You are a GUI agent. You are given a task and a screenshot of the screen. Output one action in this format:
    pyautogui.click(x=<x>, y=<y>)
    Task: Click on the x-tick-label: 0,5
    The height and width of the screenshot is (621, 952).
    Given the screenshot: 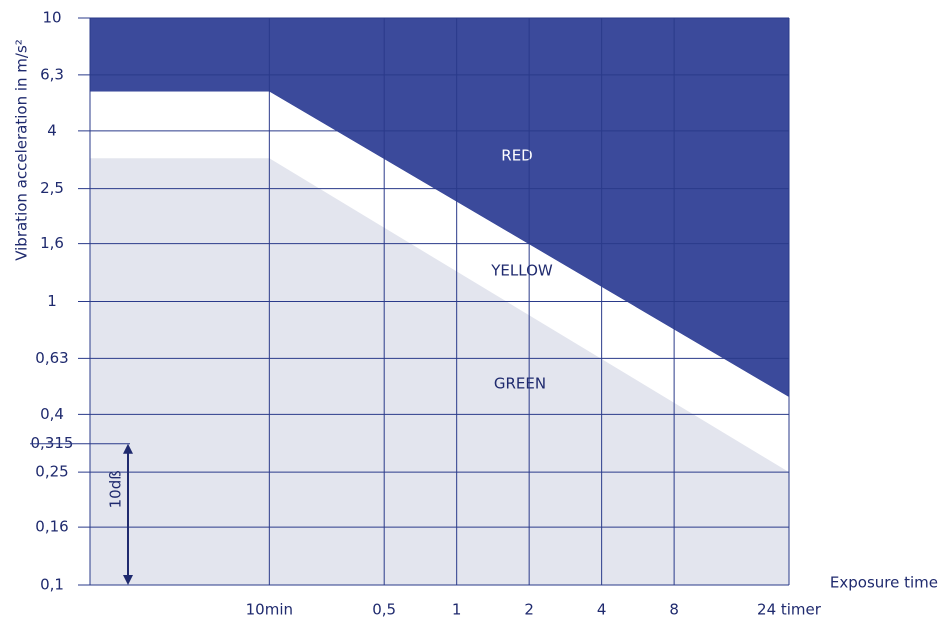 What is the action you would take?
    pyautogui.click(x=384, y=610)
    